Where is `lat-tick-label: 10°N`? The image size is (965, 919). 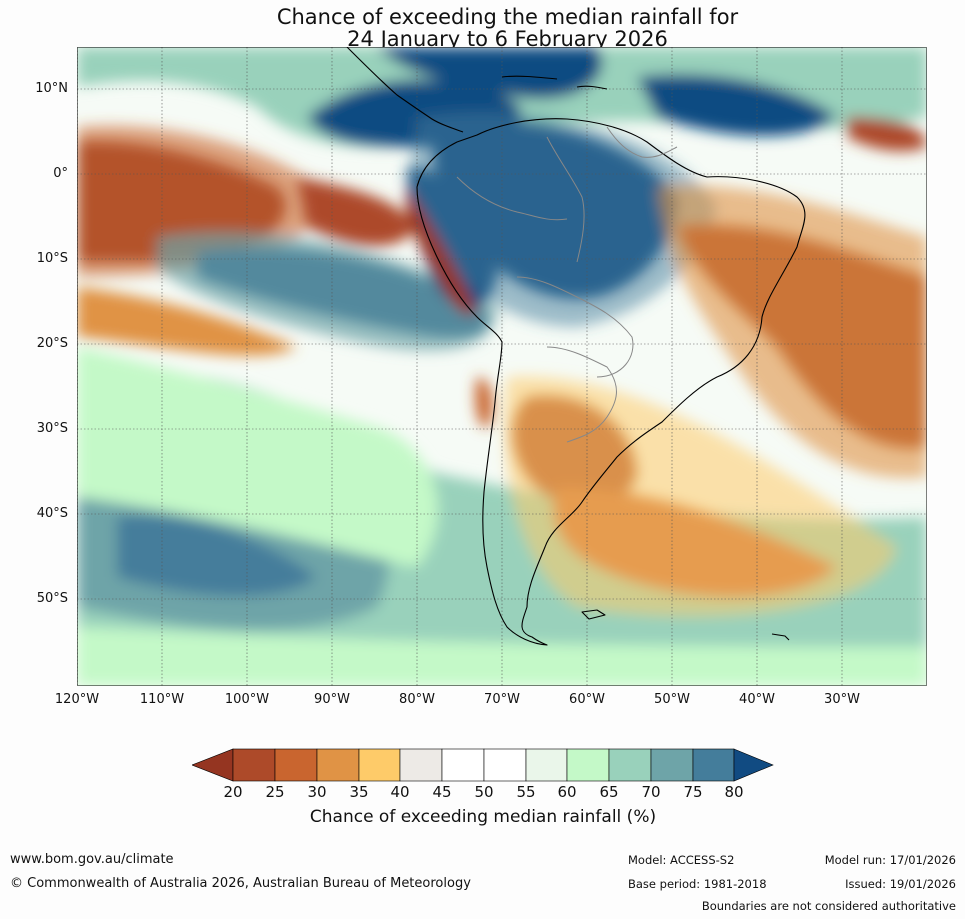 lat-tick-label: 10°N is located at coordinates (51, 88).